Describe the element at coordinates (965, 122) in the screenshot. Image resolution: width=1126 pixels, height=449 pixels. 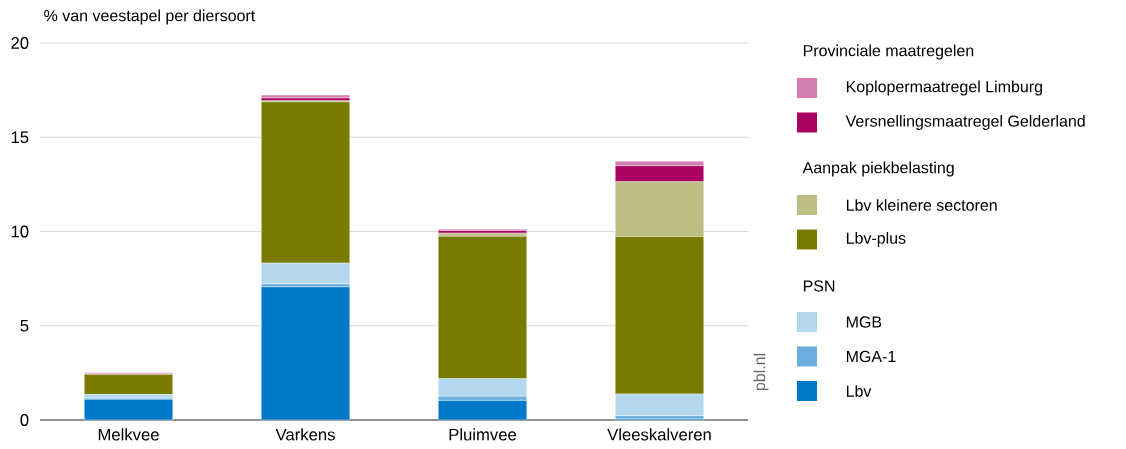
I see `legend-label: Versnellingsmaatregel Gelderland` at that location.